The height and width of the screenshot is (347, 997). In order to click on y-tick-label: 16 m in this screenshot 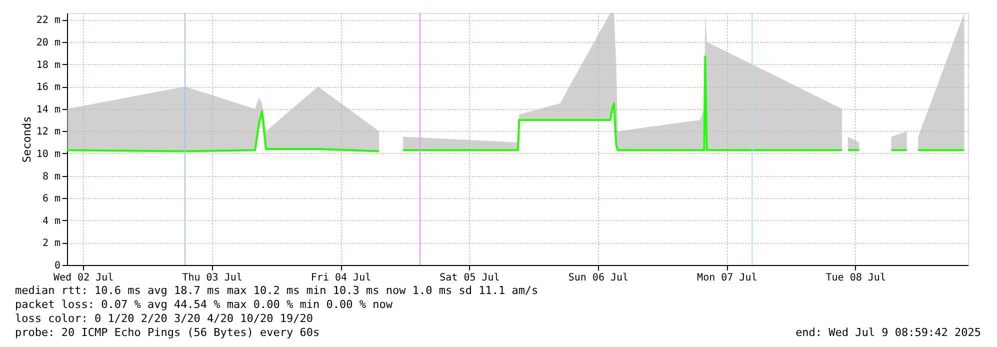, I will do `click(48, 88)`.